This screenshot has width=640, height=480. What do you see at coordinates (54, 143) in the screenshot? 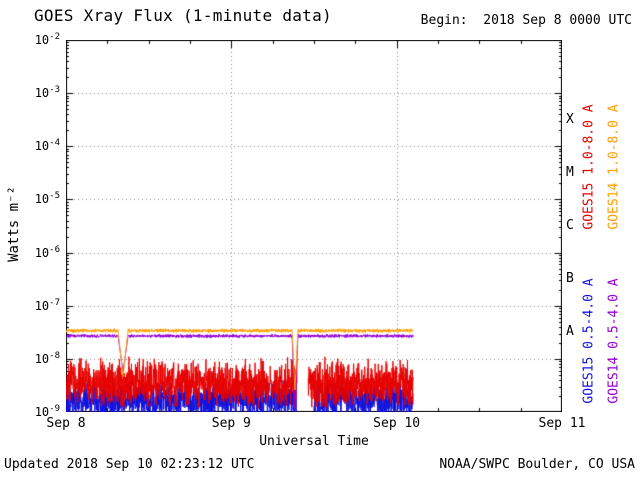
I see `y-tick-exponent: -4` at bounding box center [54, 143].